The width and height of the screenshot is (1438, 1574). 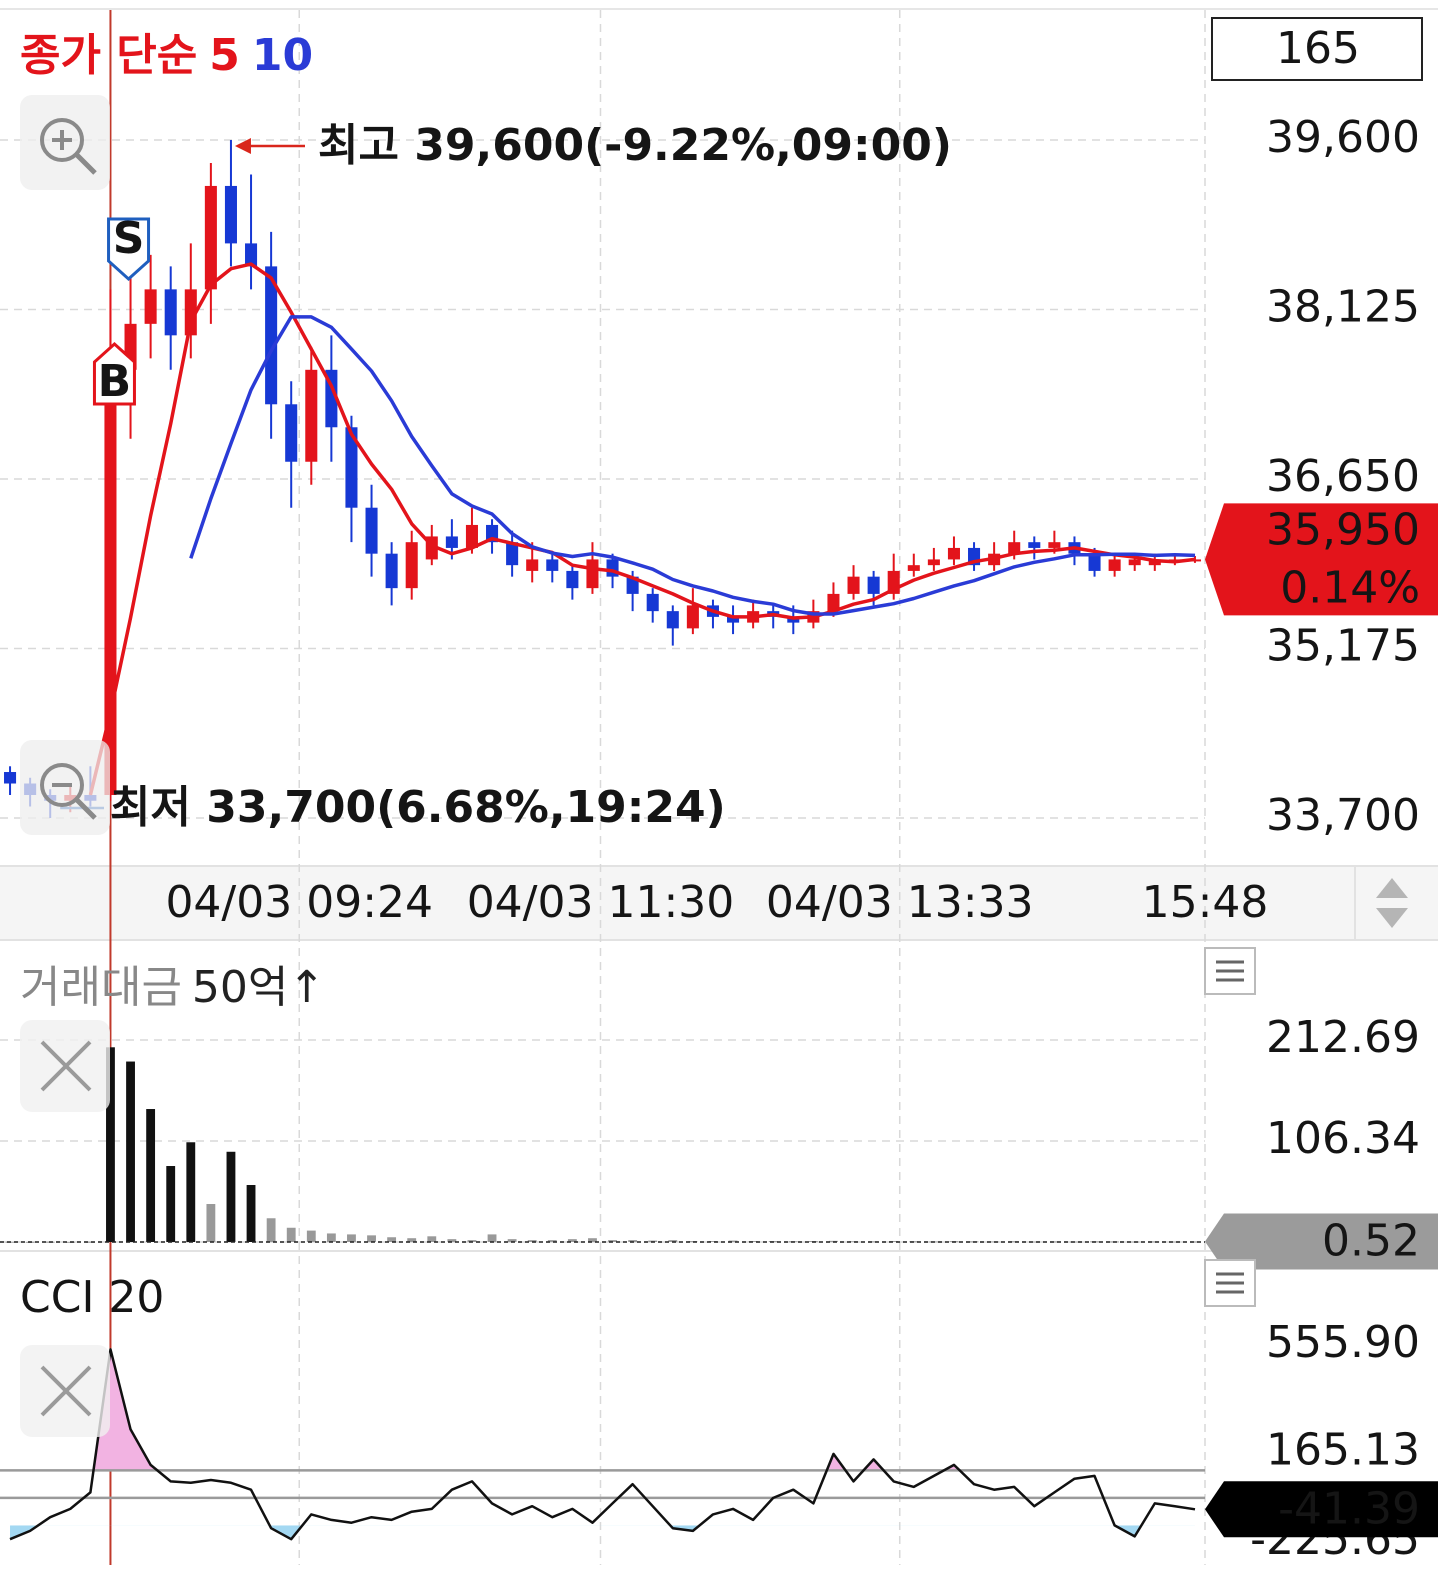 I want to click on ma-line, so click(x=692, y=465).